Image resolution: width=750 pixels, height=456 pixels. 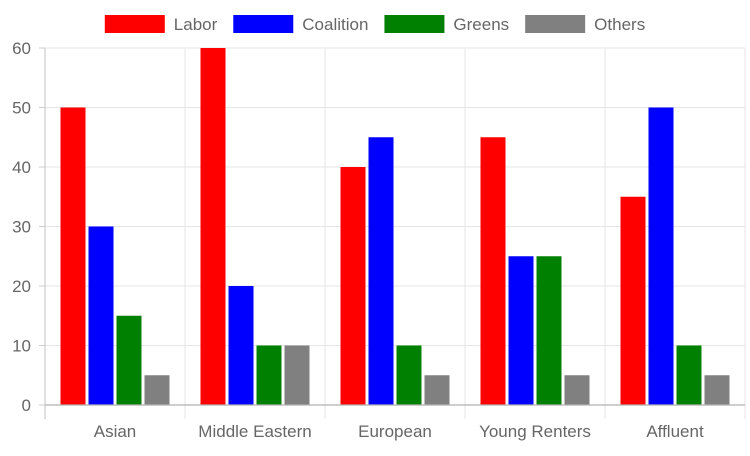 I want to click on bar-greens-asian, so click(x=129, y=360).